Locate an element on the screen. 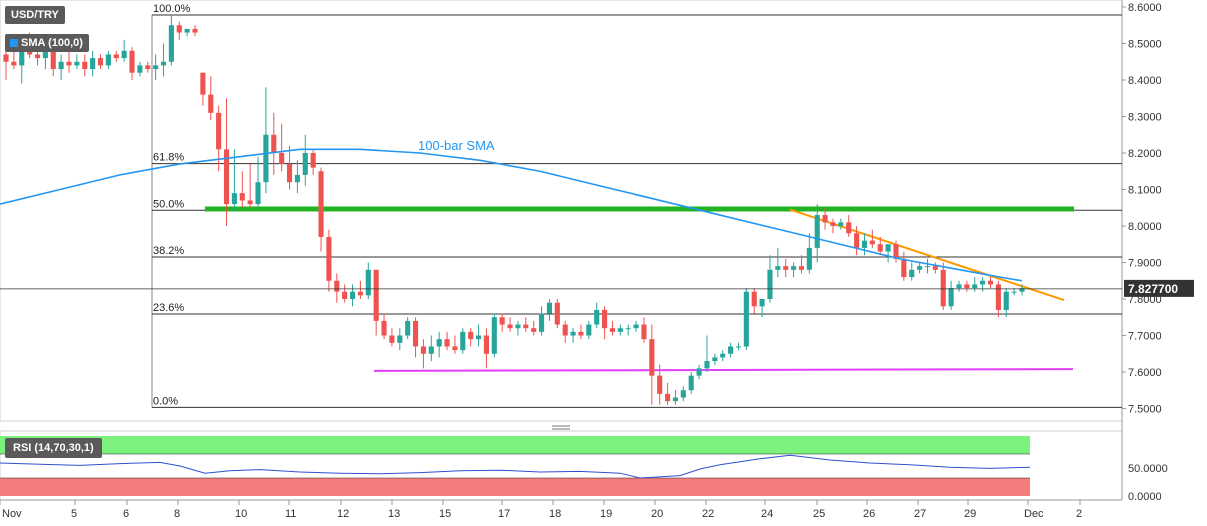  green-support-zone is located at coordinates (639, 209).